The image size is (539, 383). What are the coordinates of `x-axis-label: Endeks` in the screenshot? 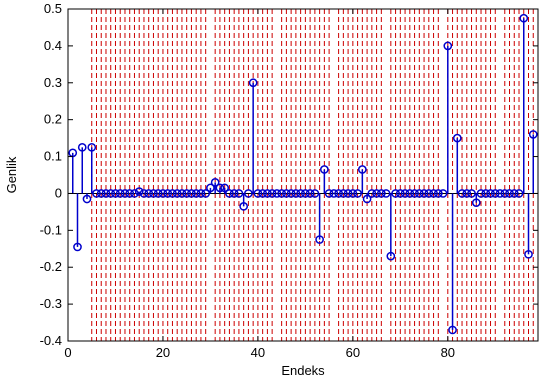 It's located at (303, 370).